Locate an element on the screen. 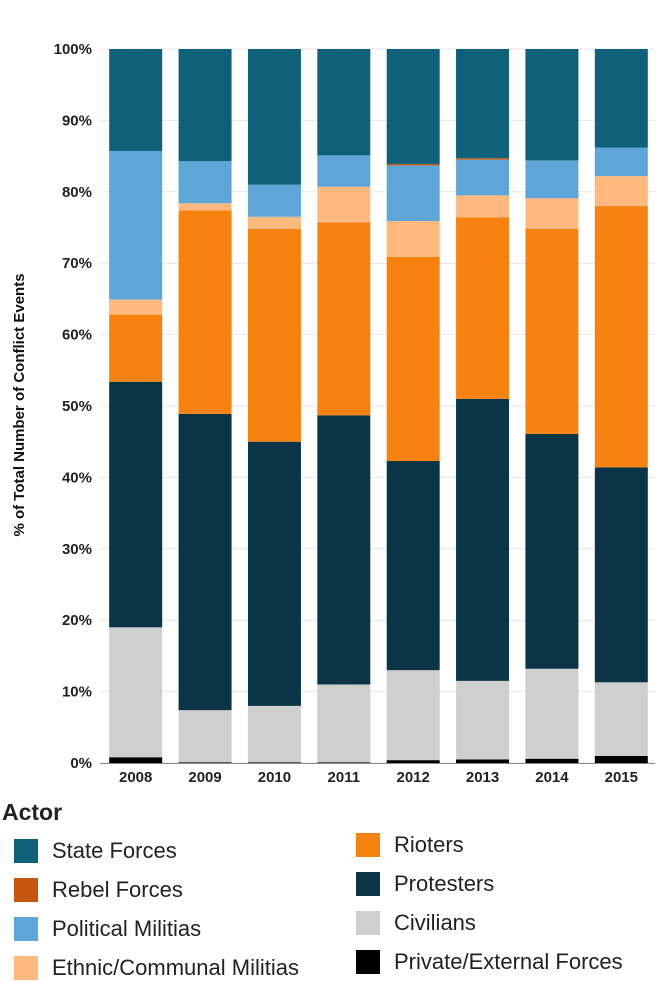  y-tick-label: 60% is located at coordinates (77, 335).